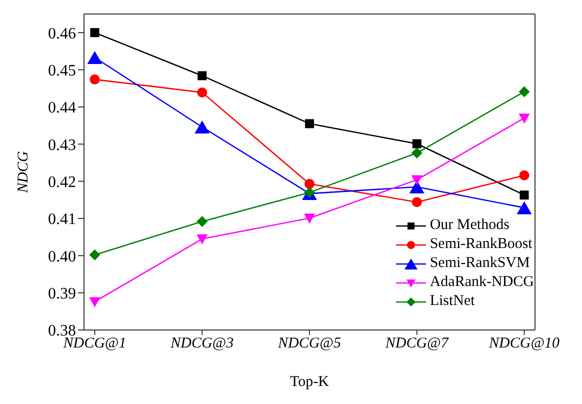 The image size is (582, 404). I want to click on y-tick-label: 0.46, so click(62, 33).